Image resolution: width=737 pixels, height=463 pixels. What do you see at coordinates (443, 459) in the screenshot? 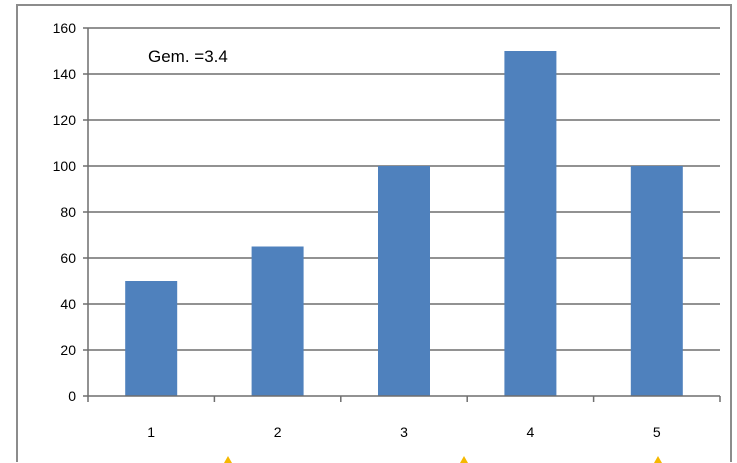
I see `bottom-markers` at bounding box center [443, 459].